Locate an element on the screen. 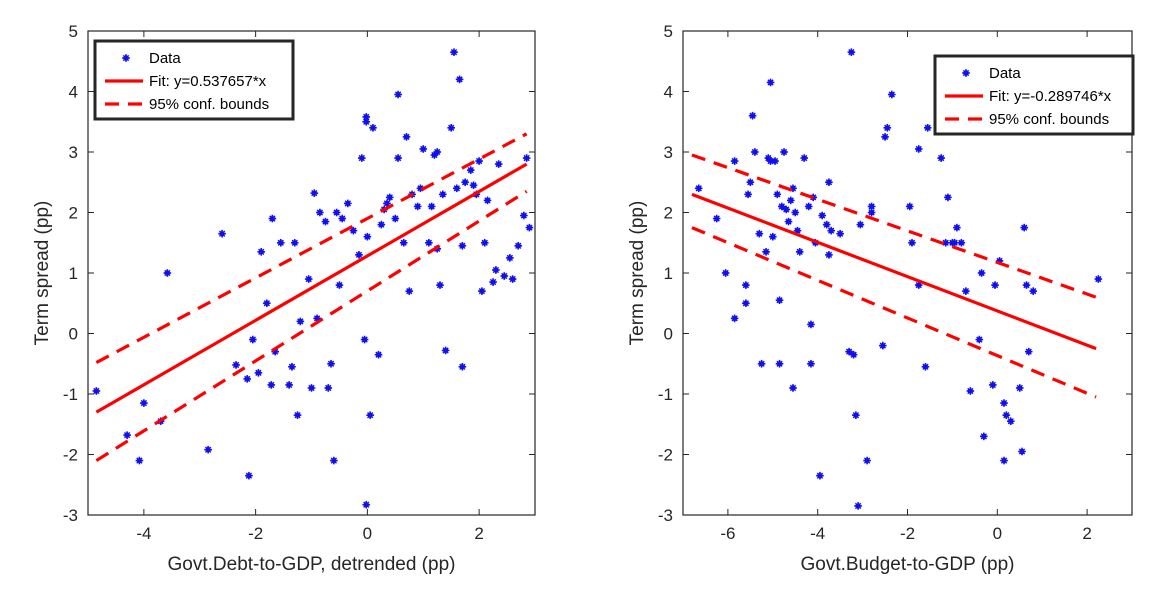 This screenshot has width=1172, height=601. legend-entry: Data is located at coordinates (165, 58).